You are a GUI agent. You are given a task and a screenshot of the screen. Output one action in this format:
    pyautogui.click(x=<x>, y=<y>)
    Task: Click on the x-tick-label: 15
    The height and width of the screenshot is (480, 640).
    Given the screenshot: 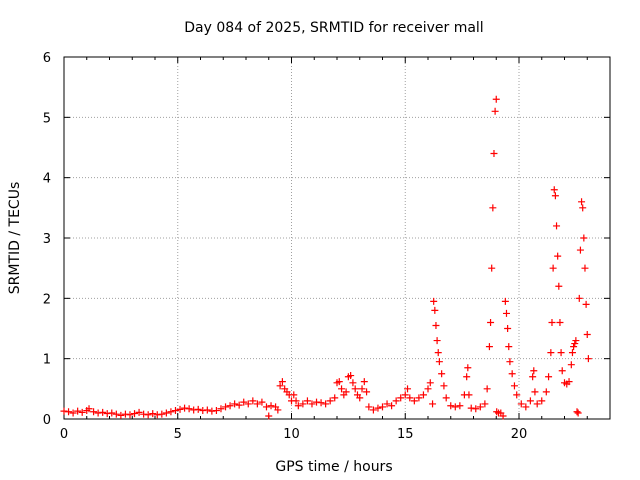 What is the action you would take?
    pyautogui.click(x=405, y=434)
    